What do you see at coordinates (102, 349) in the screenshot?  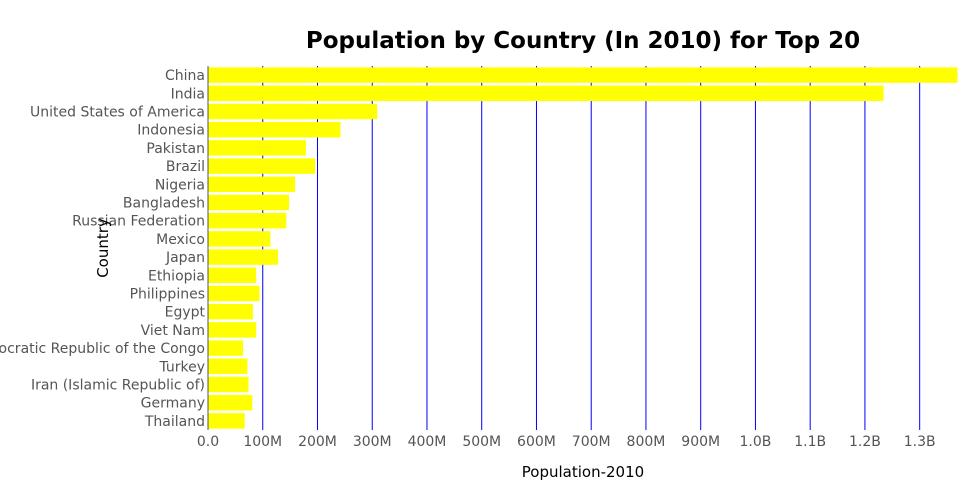 I see `category-label: Democratic Republic of the Congo` at bounding box center [102, 349].